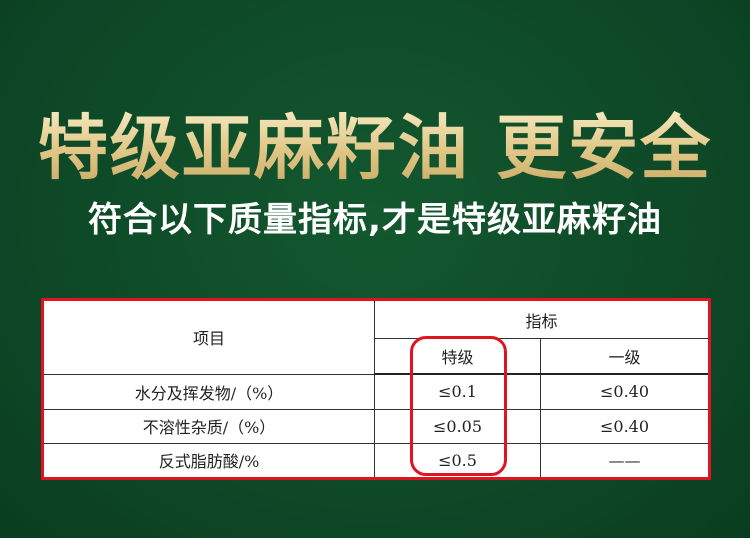 The width and height of the screenshot is (750, 538). What do you see at coordinates (624, 357) in the screenshot?
I see `header-grade-first: 一级` at bounding box center [624, 357].